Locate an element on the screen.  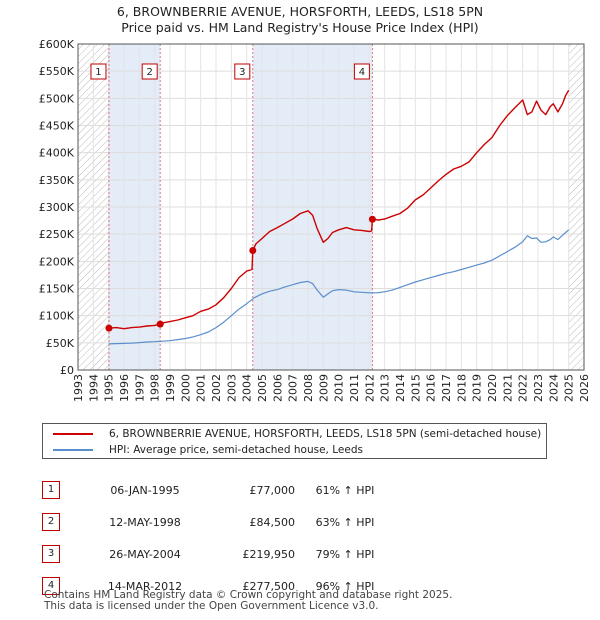
x-tick-label: 2014 is located at coordinates (400, 388).